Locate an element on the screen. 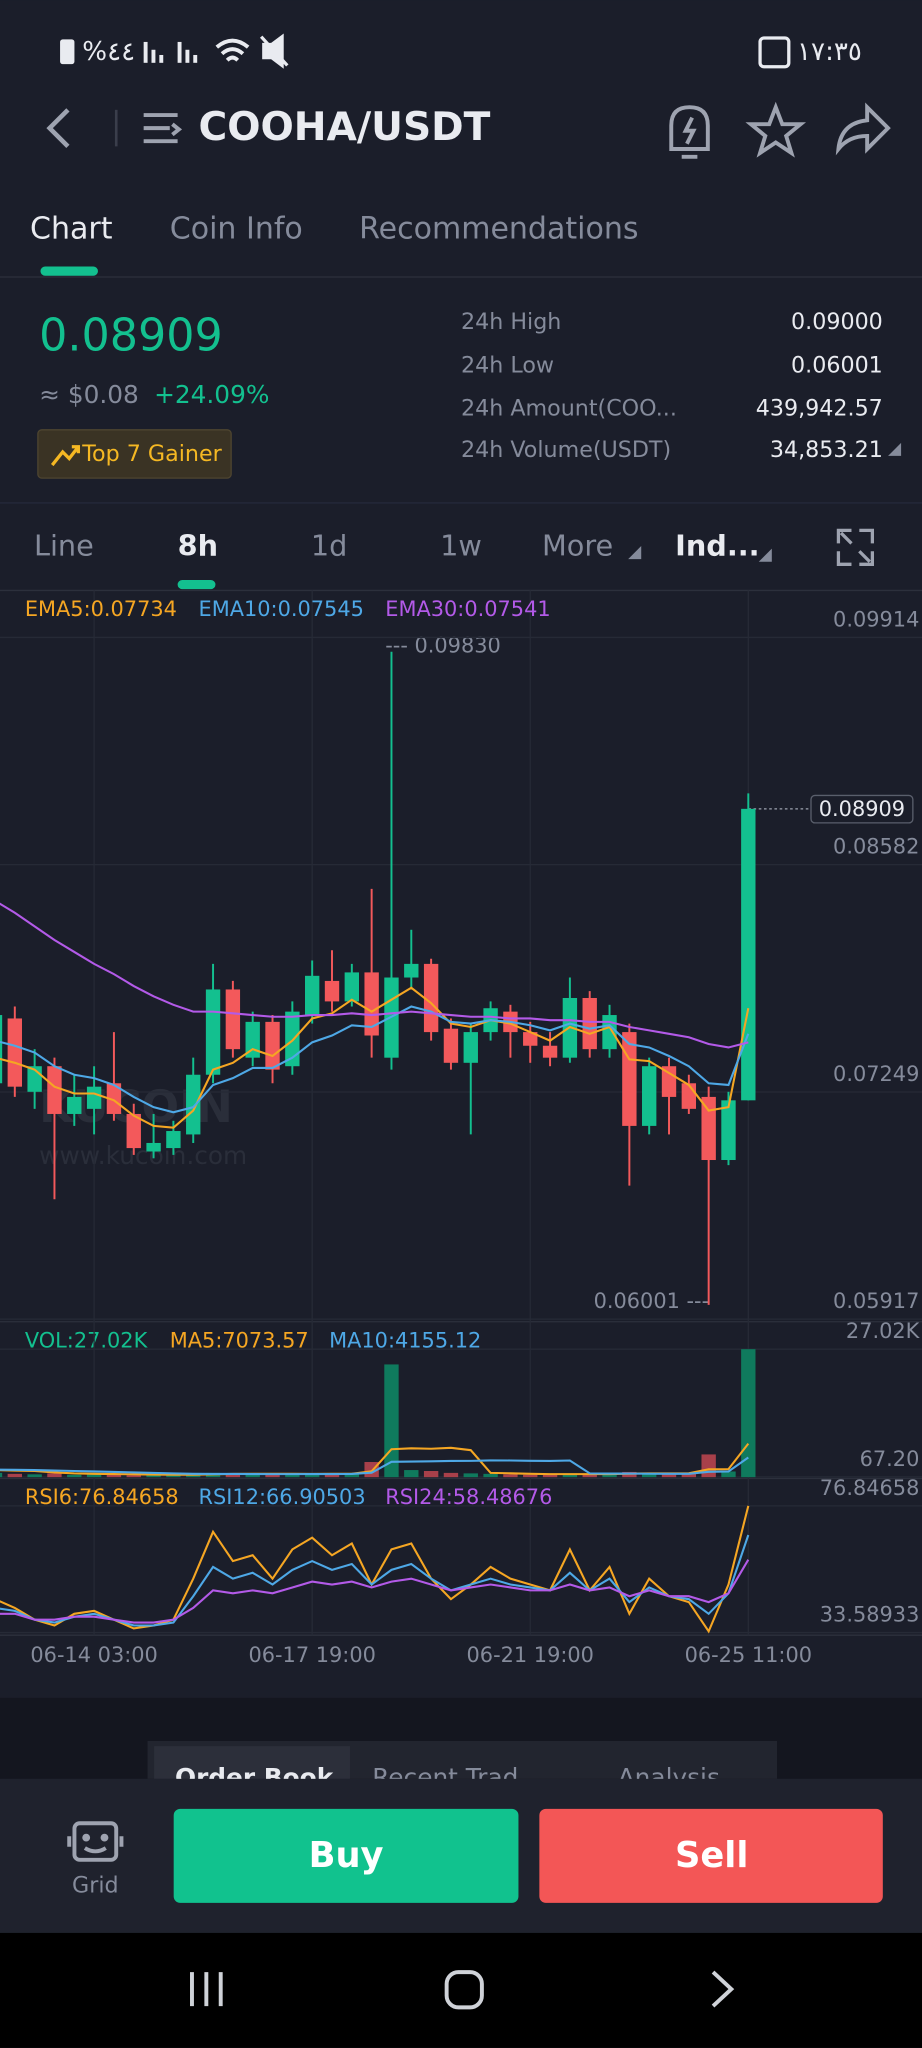  legend-entry: MA5:7073.57 is located at coordinates (239, 1340).